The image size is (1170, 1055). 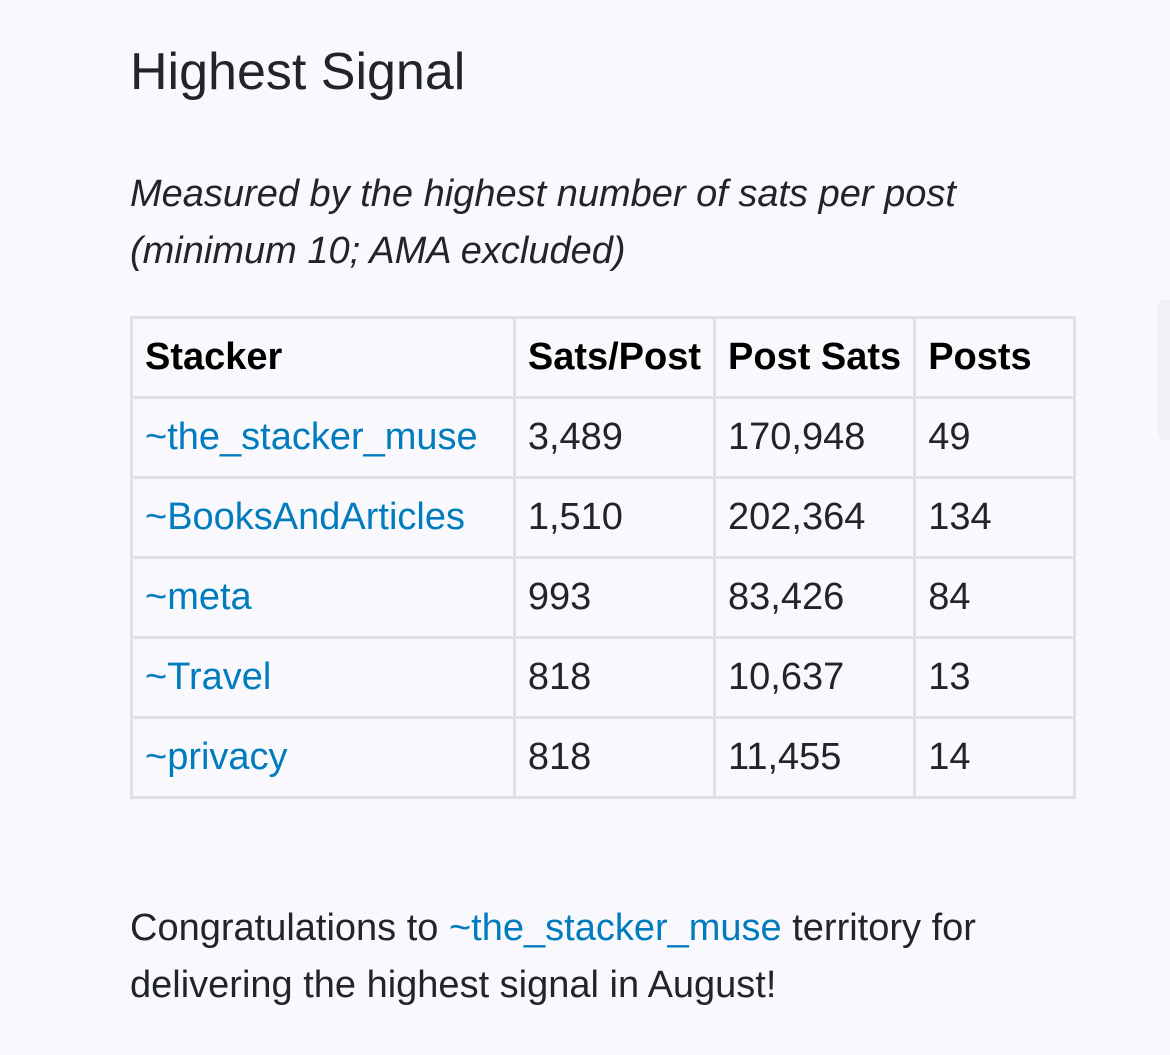 I want to click on territory-cell: ~the_stacker_muse, so click(x=323, y=437).